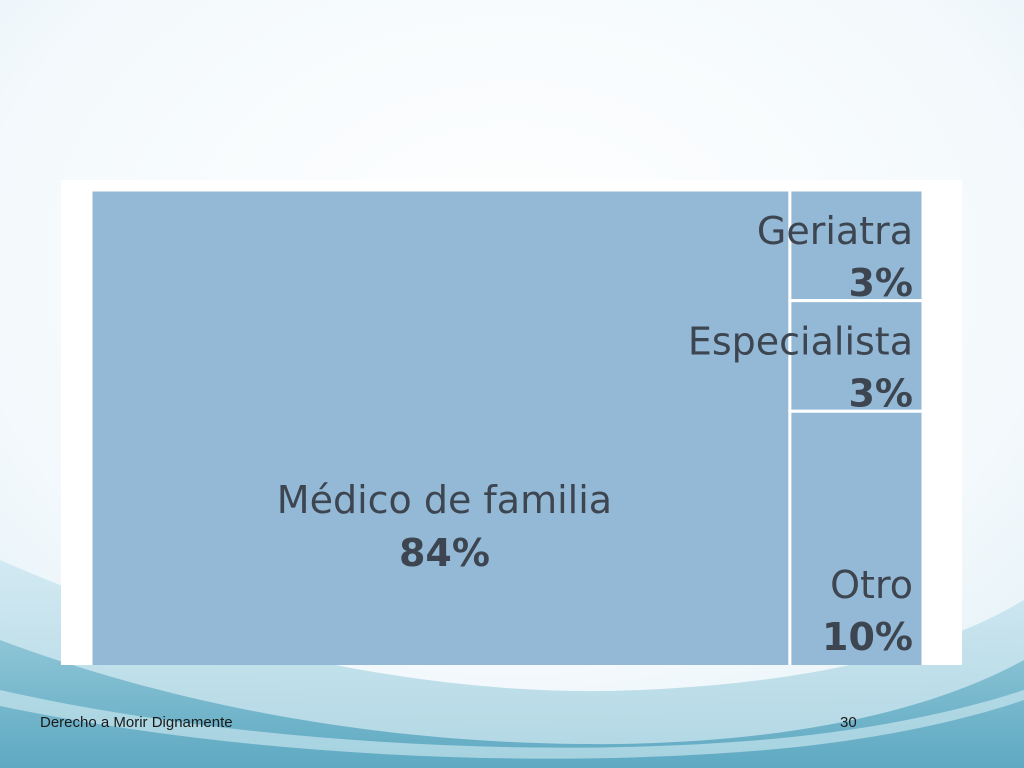 The image size is (1024, 768). I want to click on cell-value-medico-de-familia: 84%, so click(444, 553).